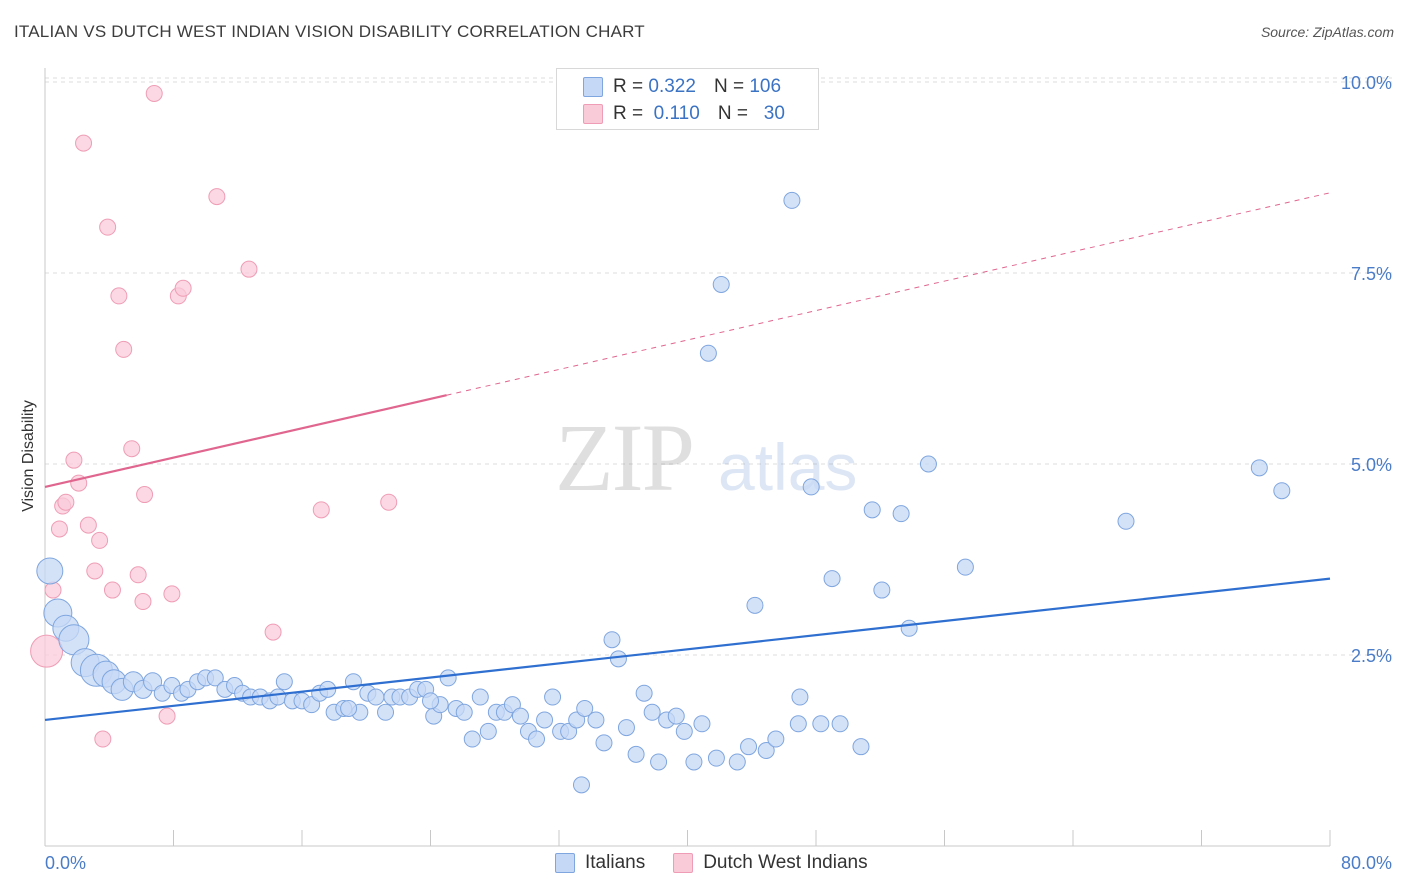 Image resolution: width=1406 pixels, height=892 pixels. What do you see at coordinates (1366, 83) in the screenshot?
I see `y-tick-label: 10.0%` at bounding box center [1366, 83].